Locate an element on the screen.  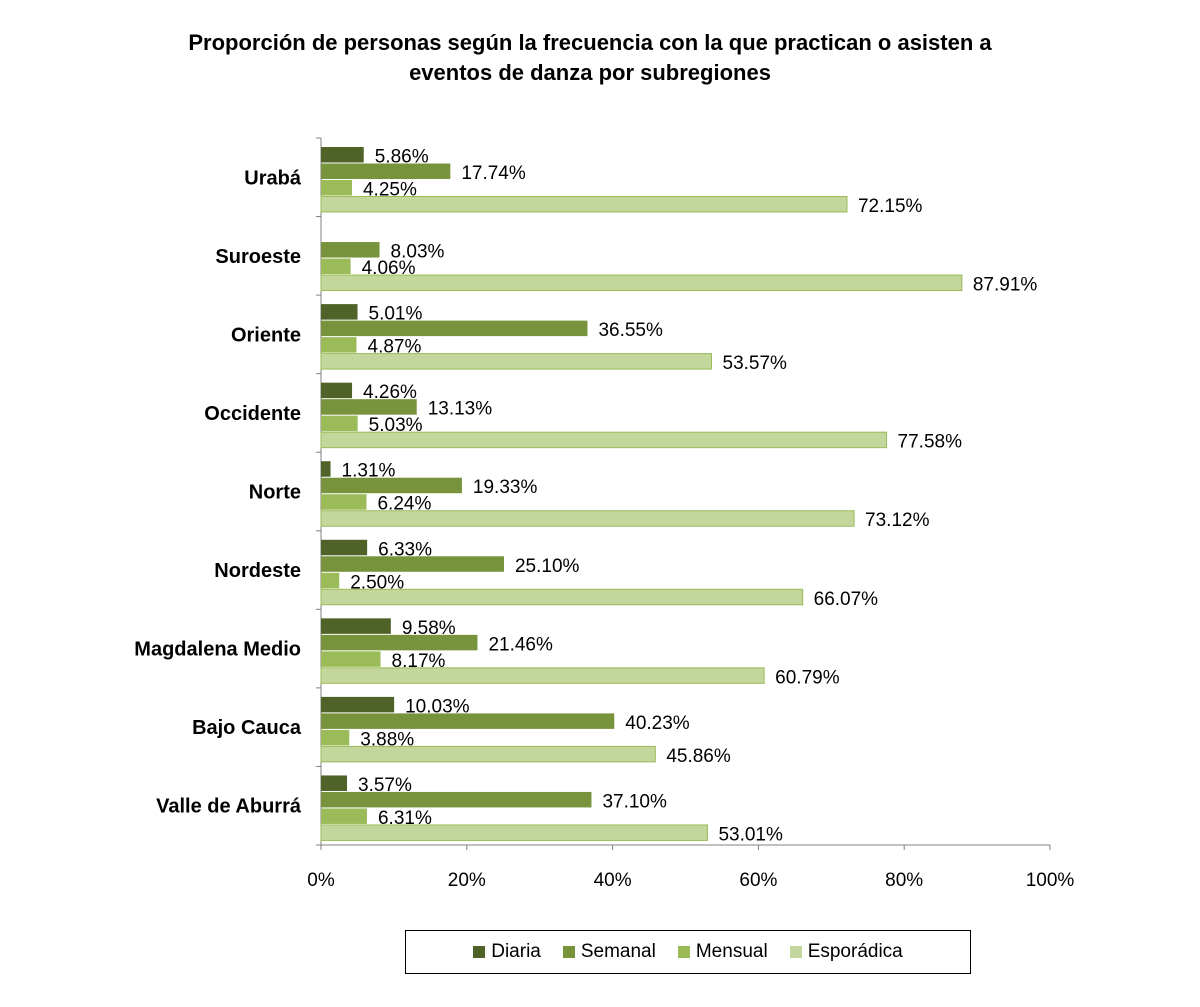
data-label: 6.24% is located at coordinates (404, 504).